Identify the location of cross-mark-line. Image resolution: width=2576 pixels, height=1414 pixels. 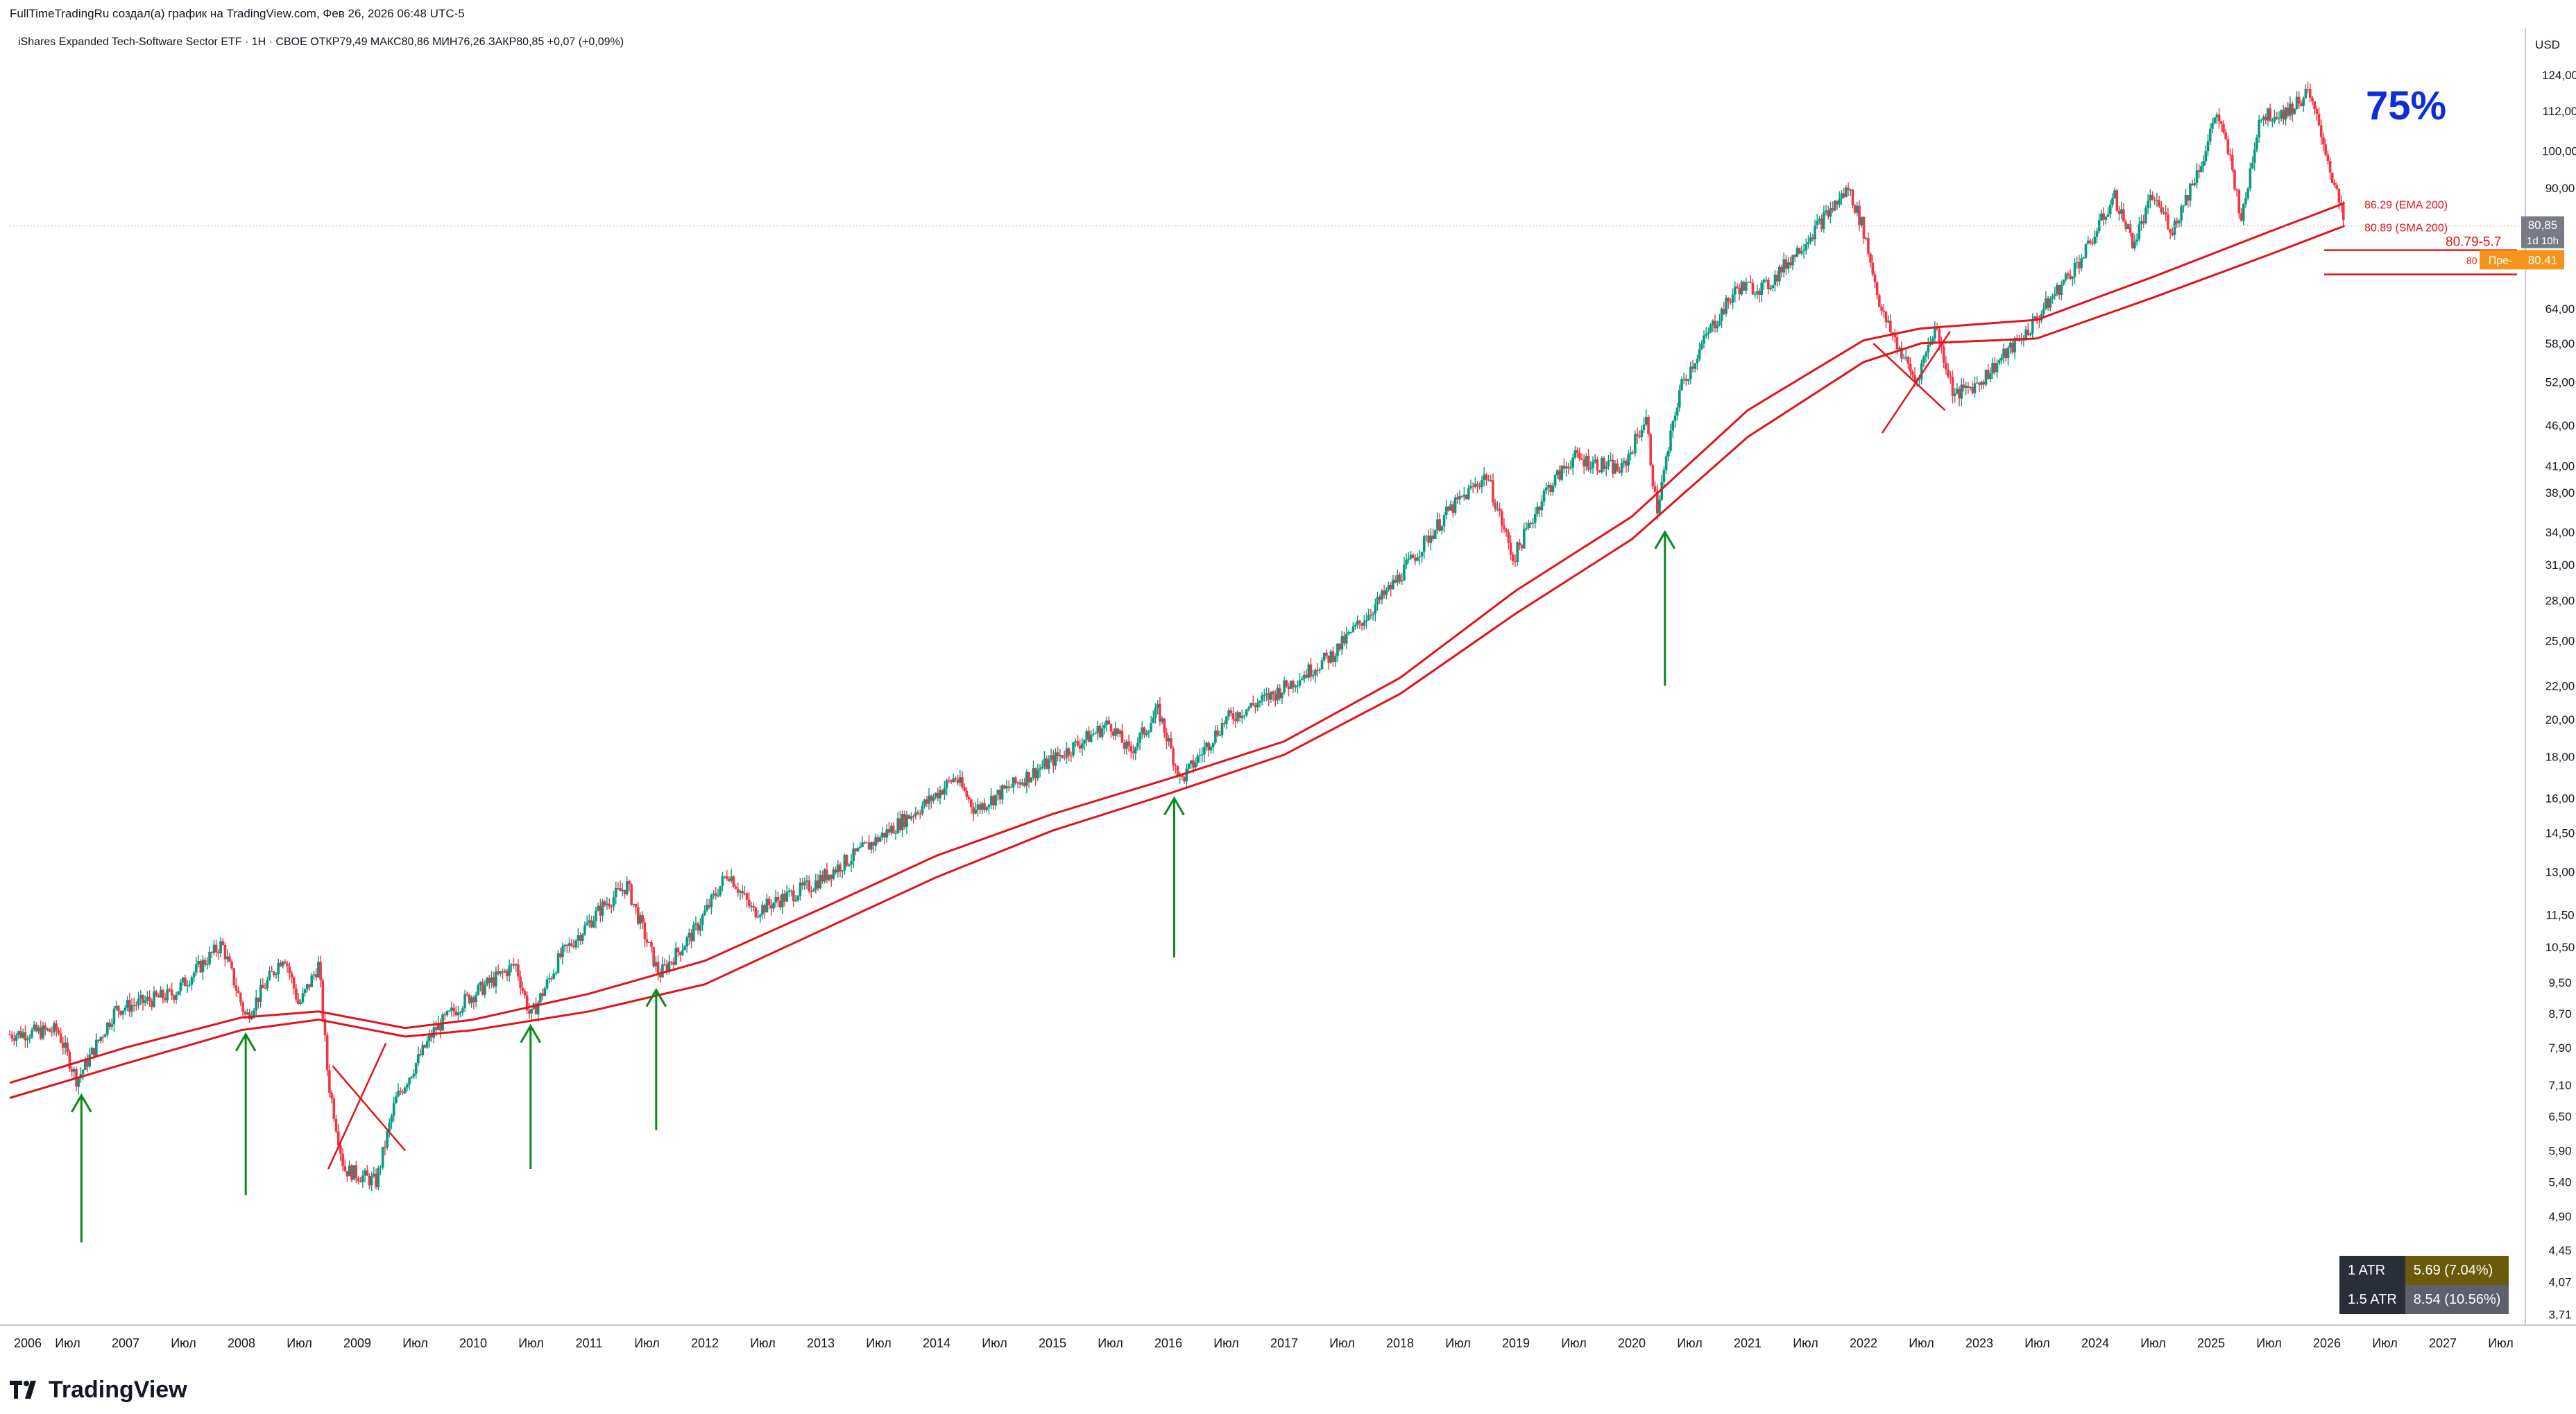
(1909, 376).